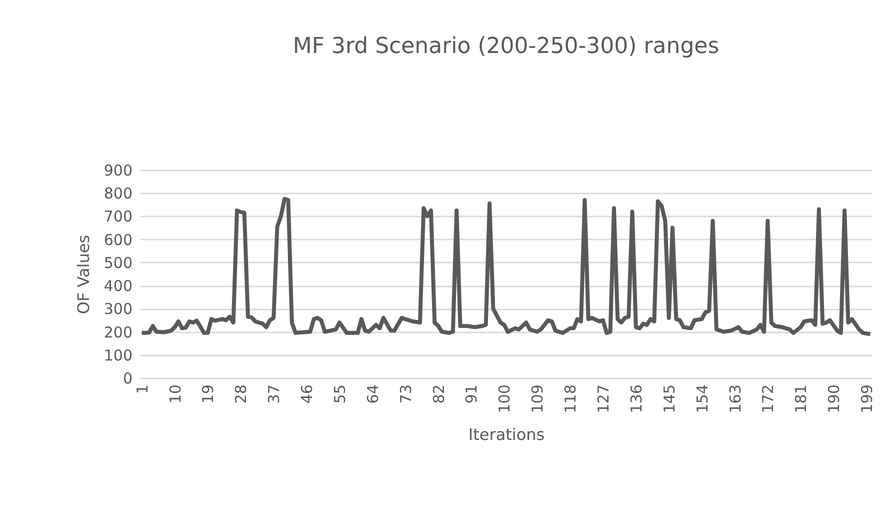  Describe the element at coordinates (439, 394) in the screenshot. I see `x-tick-label: 82` at that location.